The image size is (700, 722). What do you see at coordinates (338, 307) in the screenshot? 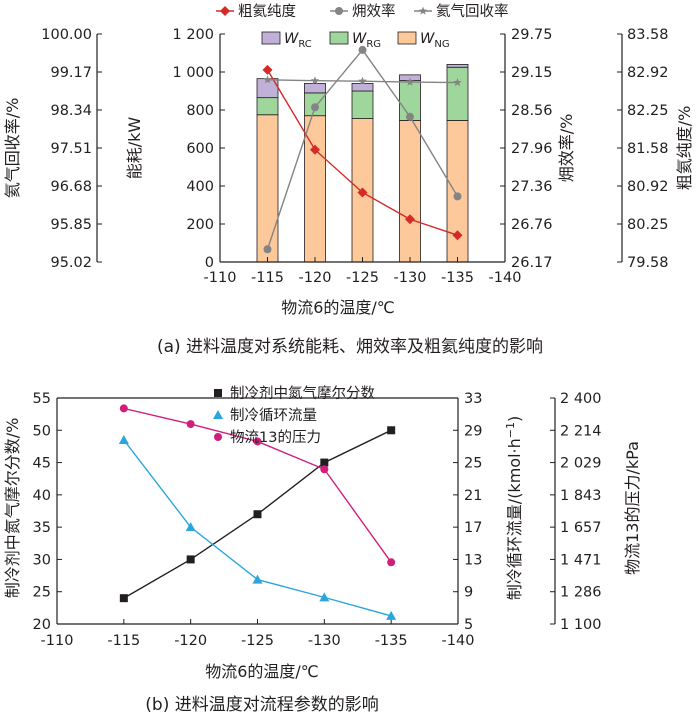
I see `x-axis-label-a: 物流6的温度/℃` at bounding box center [338, 307].